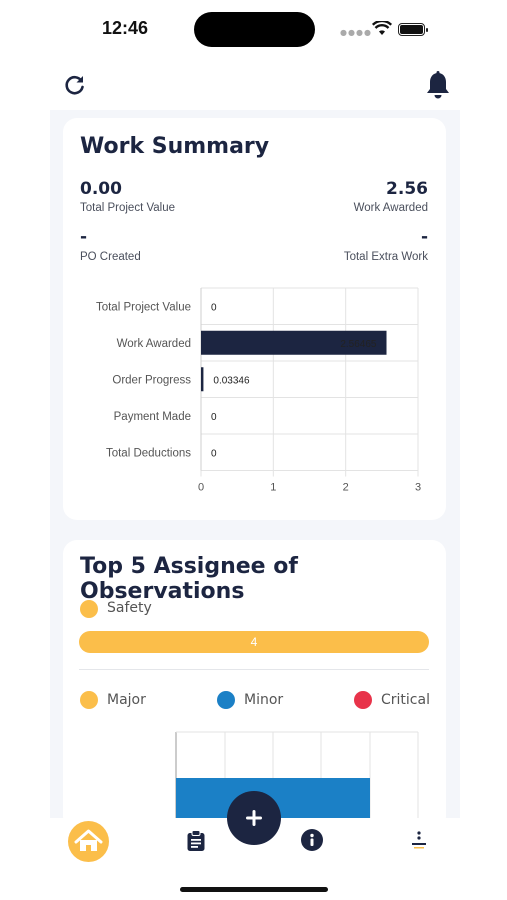 This screenshot has height=900, width=507. Describe the element at coordinates (438, 85) in the screenshot. I see `bell-icon` at that location.